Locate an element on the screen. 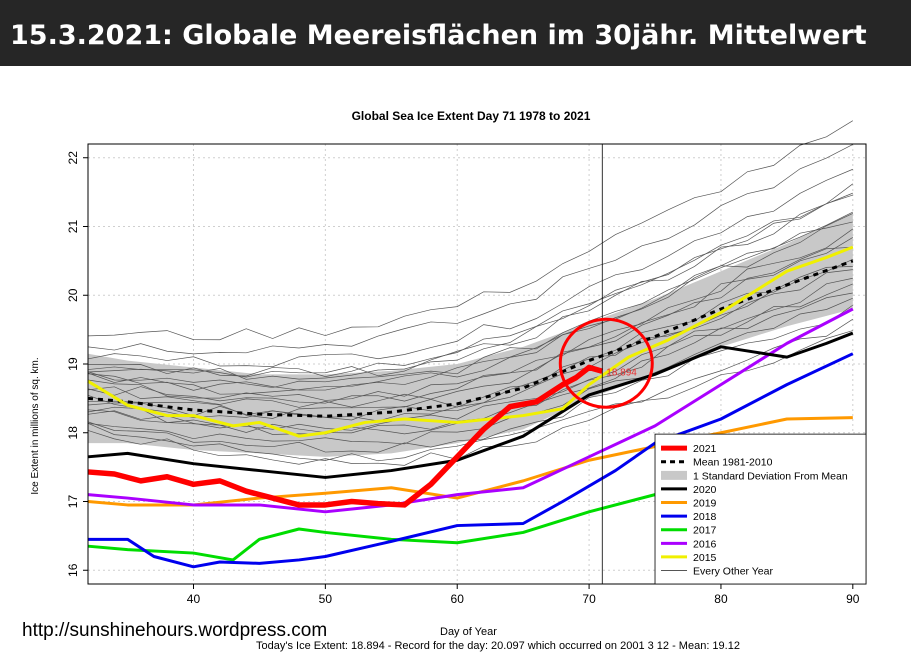  legend-label-2020: 2020 is located at coordinates (705, 490).